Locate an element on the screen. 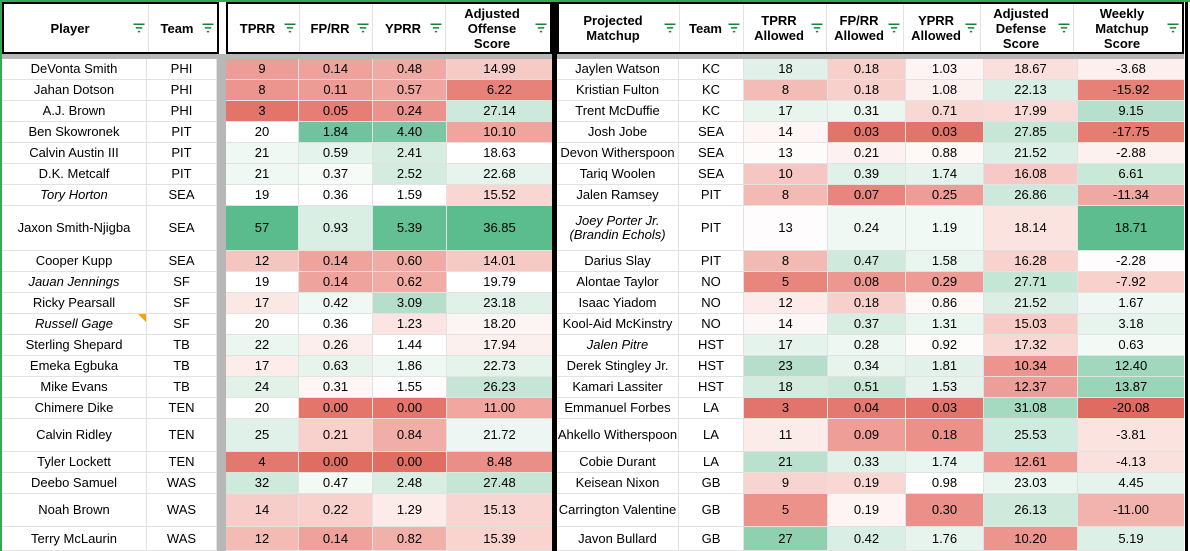 The image size is (1190, 551). column-header-adjusted-defense-score: Adjusted Defense Score is located at coordinates (1027, 28).